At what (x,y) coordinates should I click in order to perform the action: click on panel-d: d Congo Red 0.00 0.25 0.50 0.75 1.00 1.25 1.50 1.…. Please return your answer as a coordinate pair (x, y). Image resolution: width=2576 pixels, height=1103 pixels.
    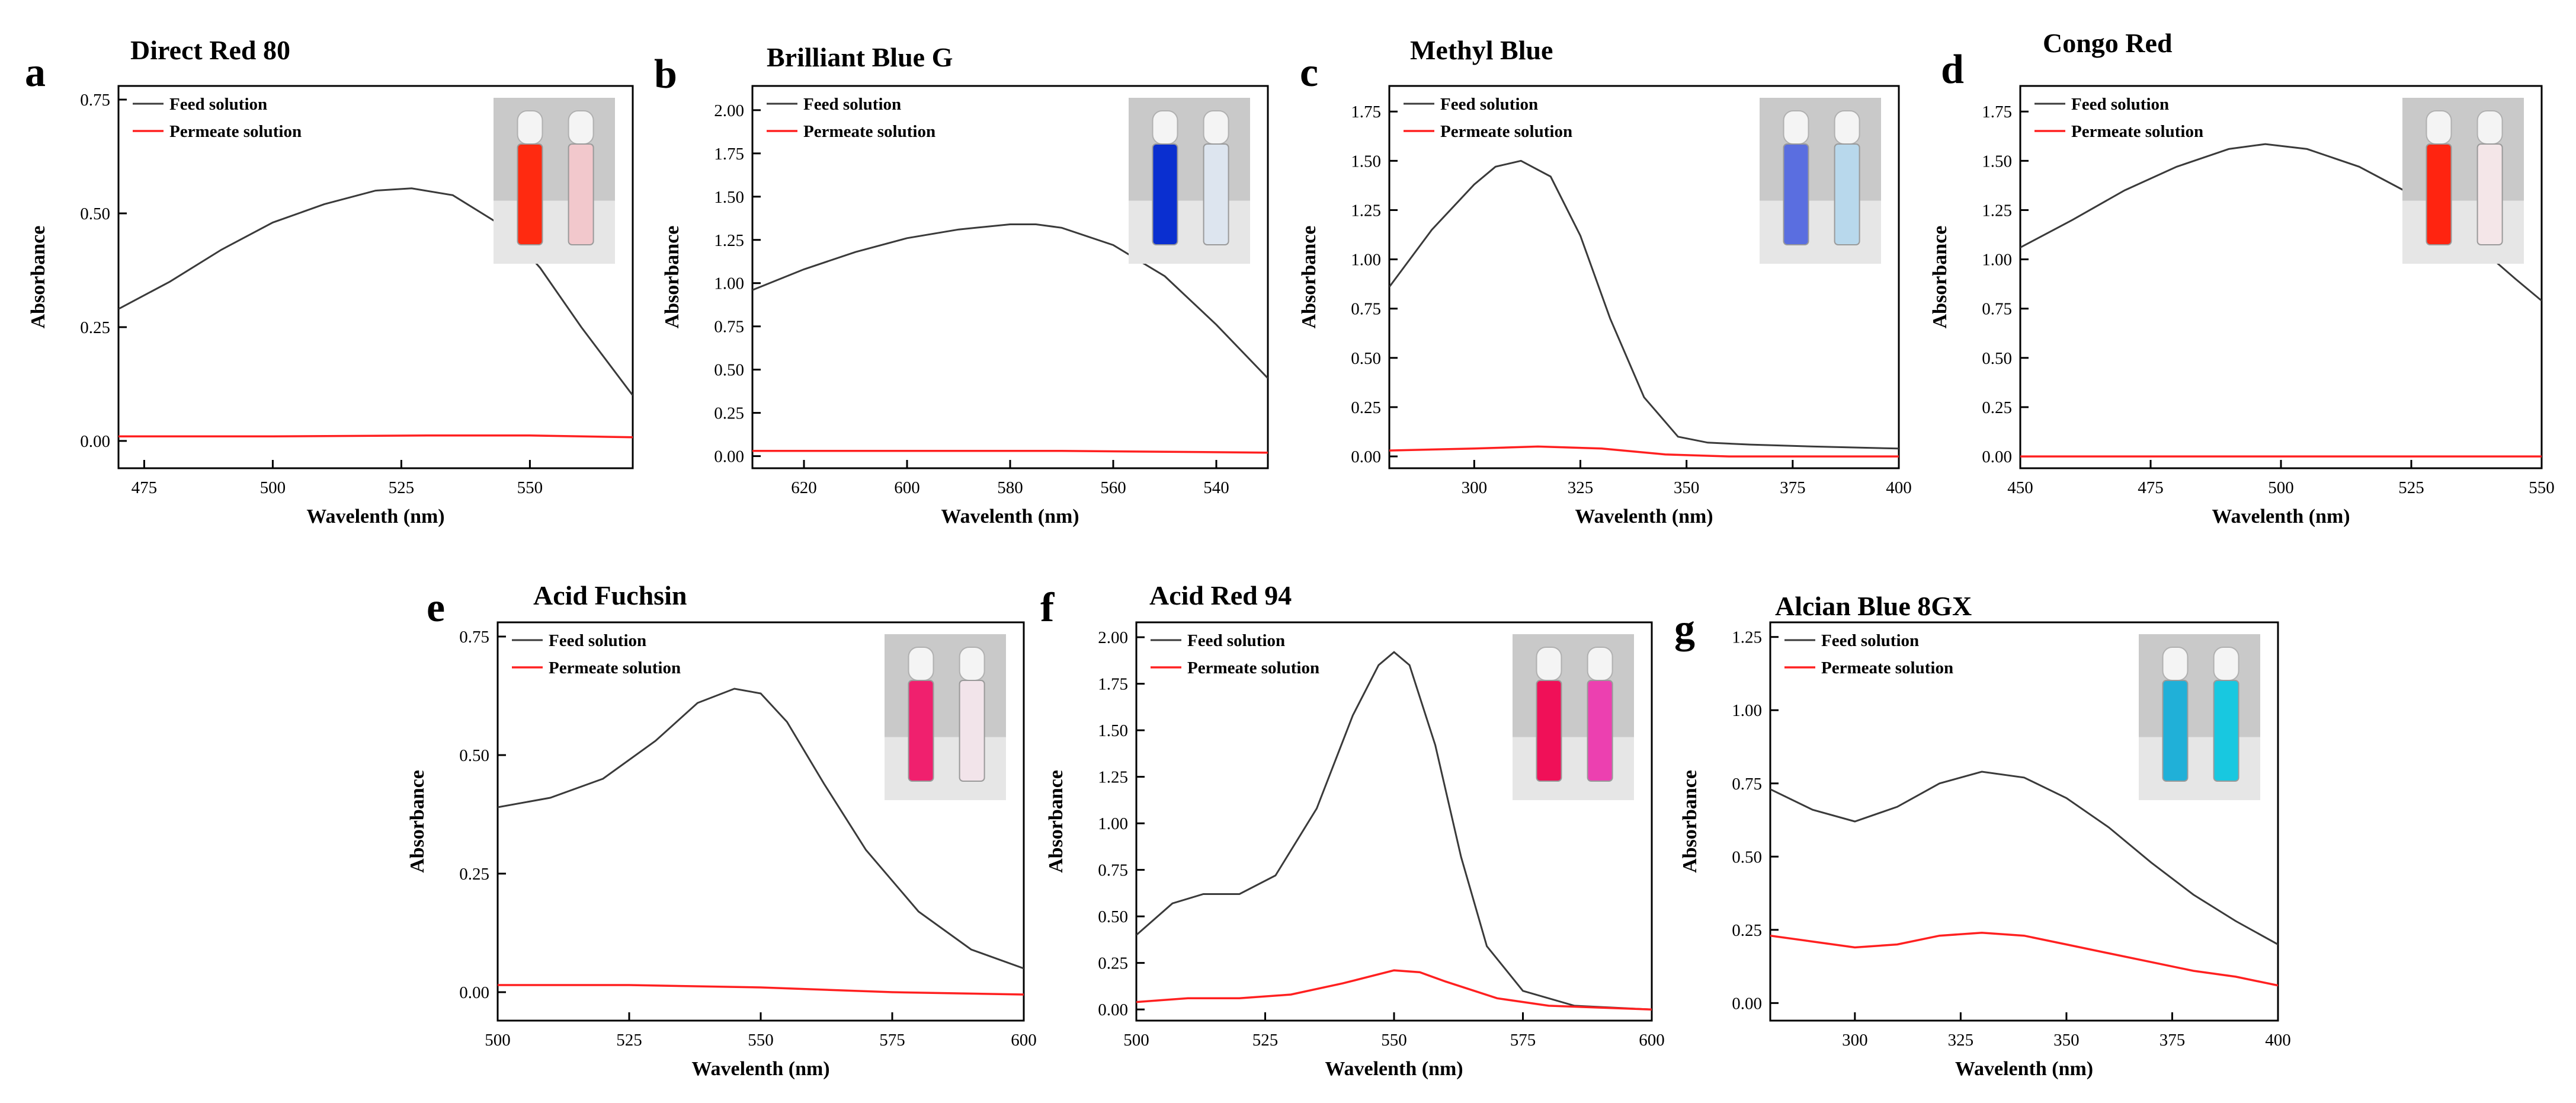
    Looking at the image, I should click on (2242, 277).